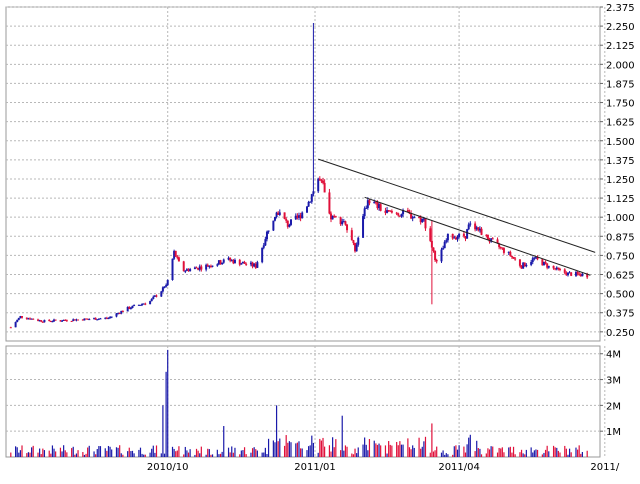  I want to click on price-tick-label: 0.625, so click(620, 276).